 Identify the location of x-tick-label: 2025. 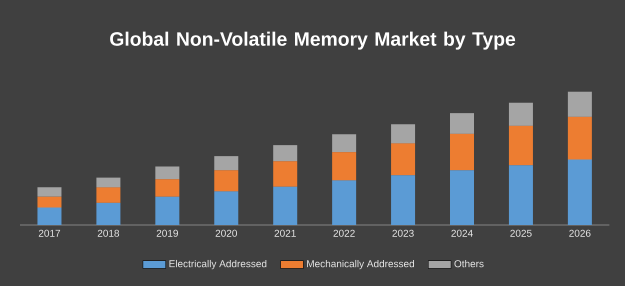
(521, 233).